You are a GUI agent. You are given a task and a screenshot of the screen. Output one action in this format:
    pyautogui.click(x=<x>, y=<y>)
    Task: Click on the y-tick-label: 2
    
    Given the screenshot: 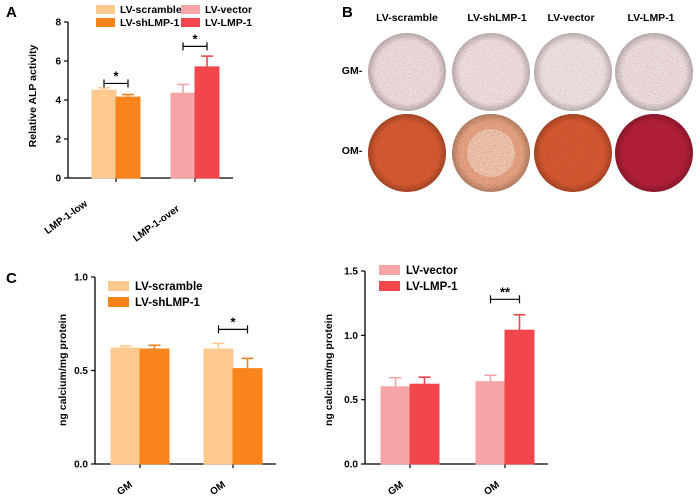 What is the action you would take?
    pyautogui.click(x=58, y=140)
    